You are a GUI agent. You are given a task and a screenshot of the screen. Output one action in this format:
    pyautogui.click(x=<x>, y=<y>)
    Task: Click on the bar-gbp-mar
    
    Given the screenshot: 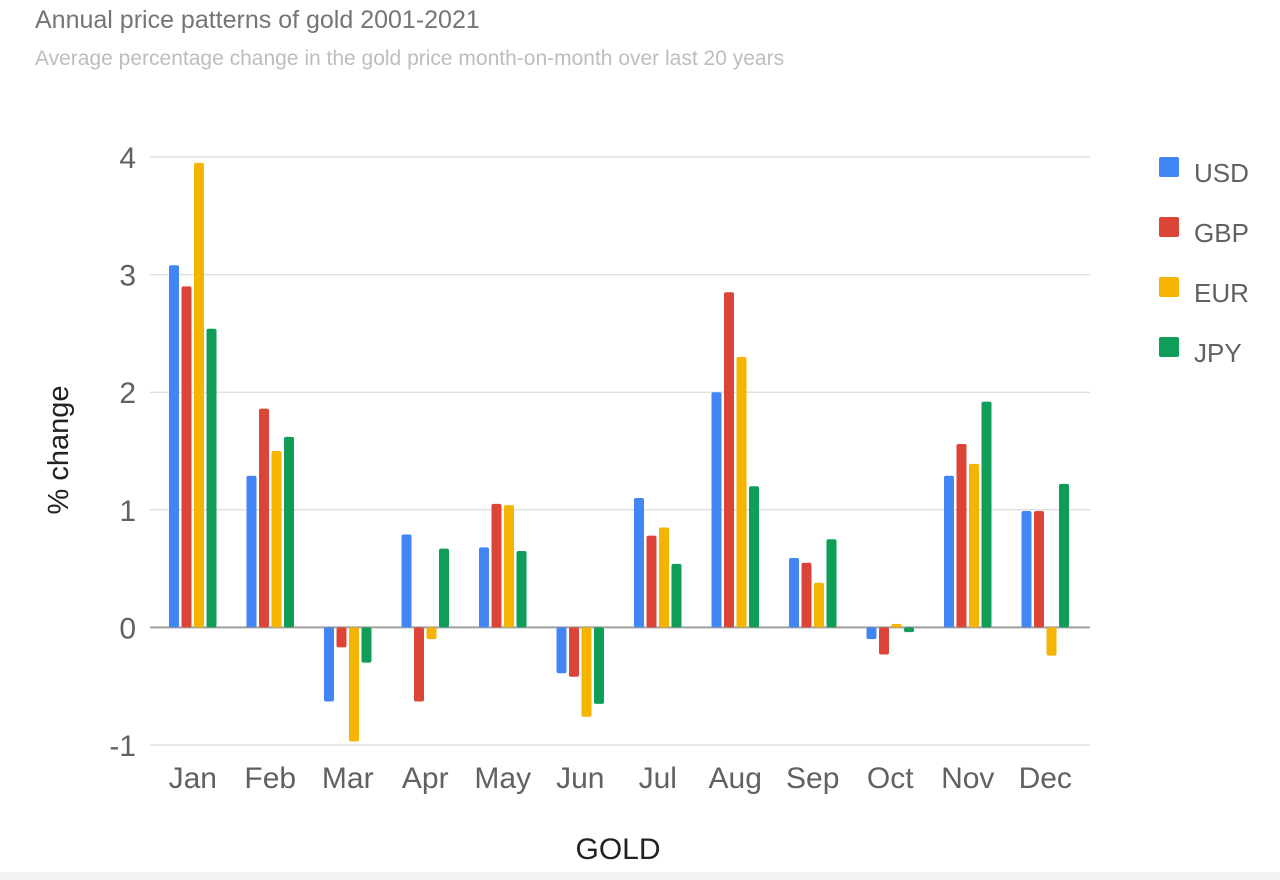 What is the action you would take?
    pyautogui.click(x=341, y=637)
    